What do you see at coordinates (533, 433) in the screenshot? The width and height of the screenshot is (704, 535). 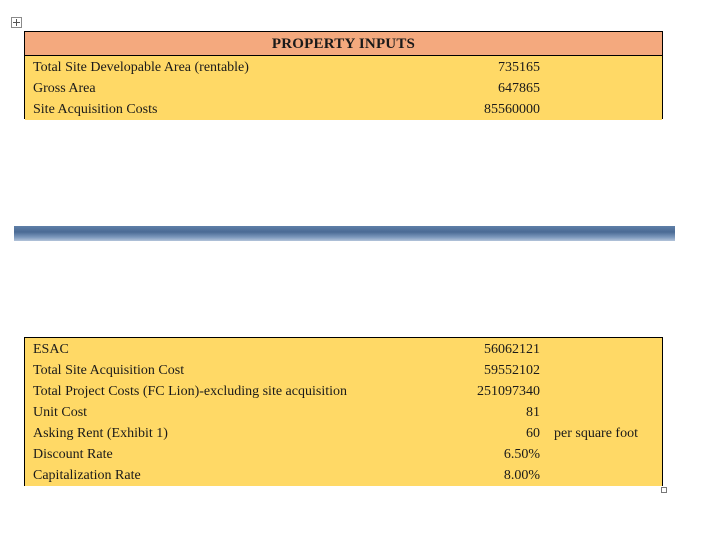 I see `row-value: 60` at bounding box center [533, 433].